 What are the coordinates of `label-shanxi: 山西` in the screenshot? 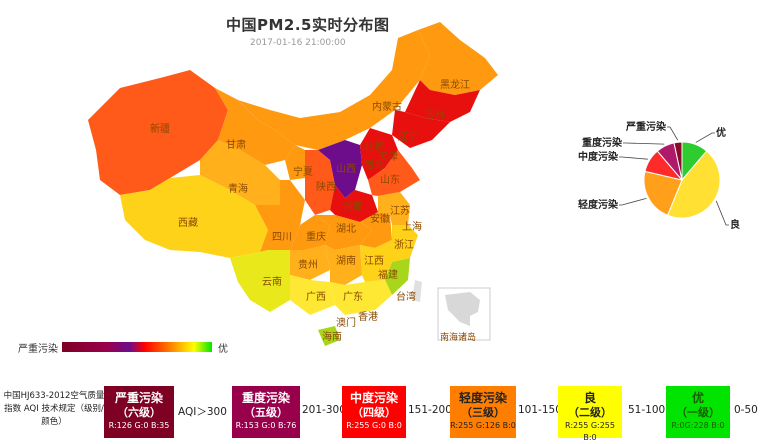 It's located at (346, 169).